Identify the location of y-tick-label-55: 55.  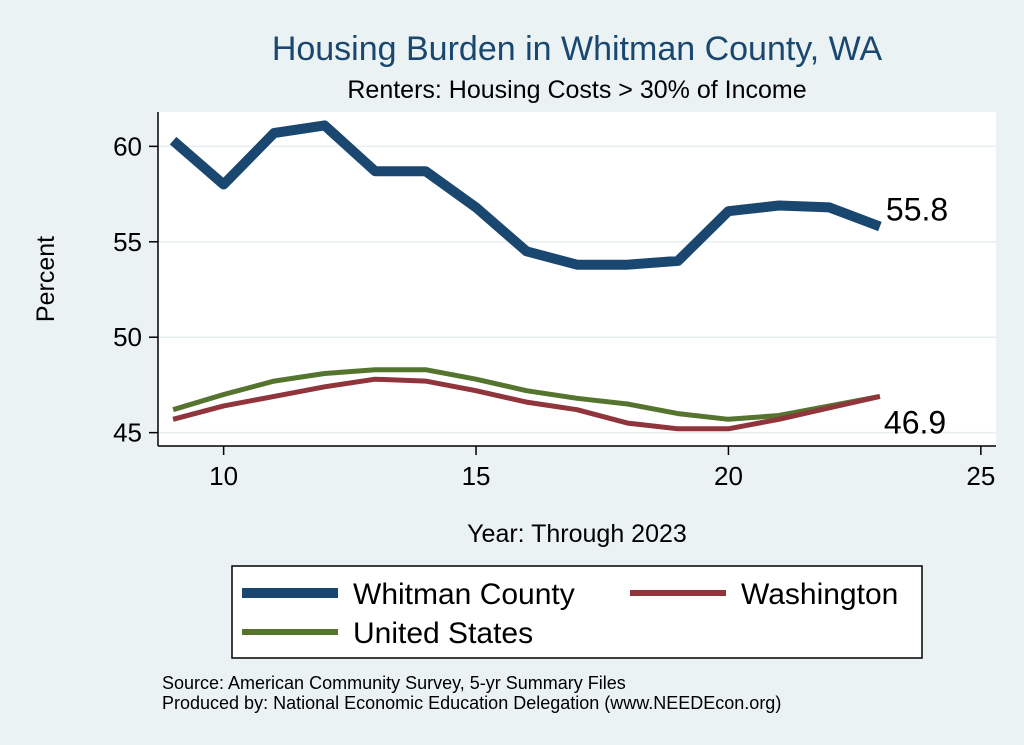
(127, 242).